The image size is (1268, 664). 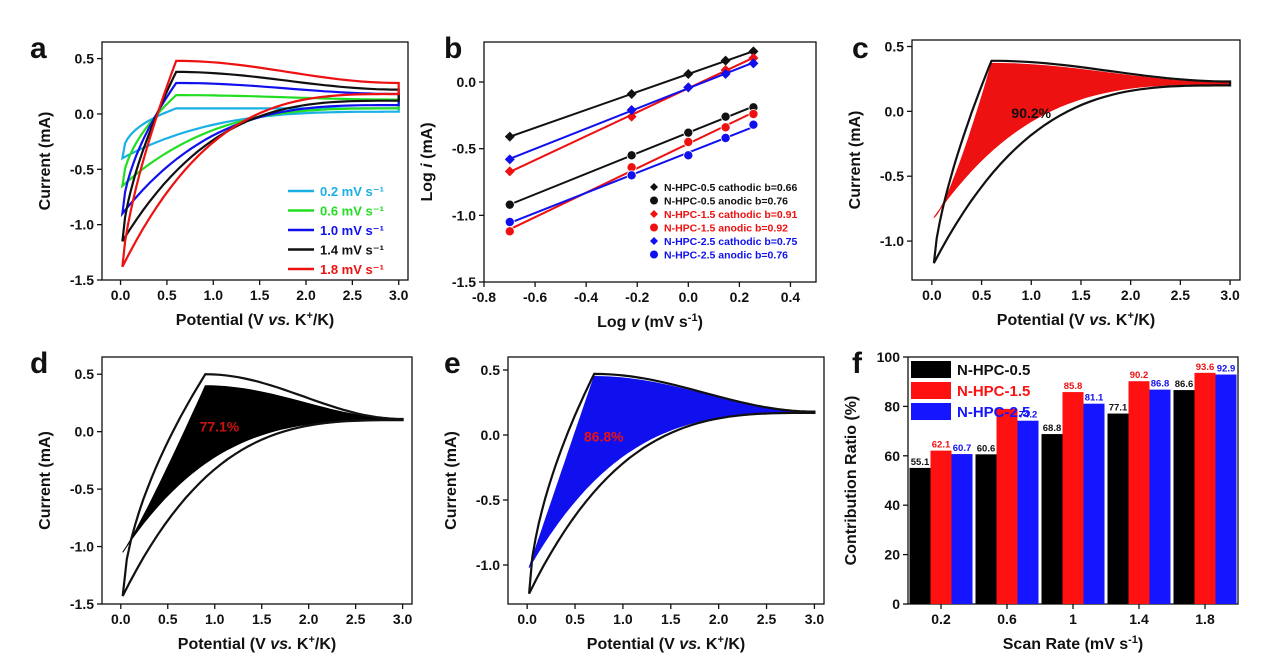 What do you see at coordinates (896, 604) in the screenshot?
I see `y-tick-label: 0` at bounding box center [896, 604].